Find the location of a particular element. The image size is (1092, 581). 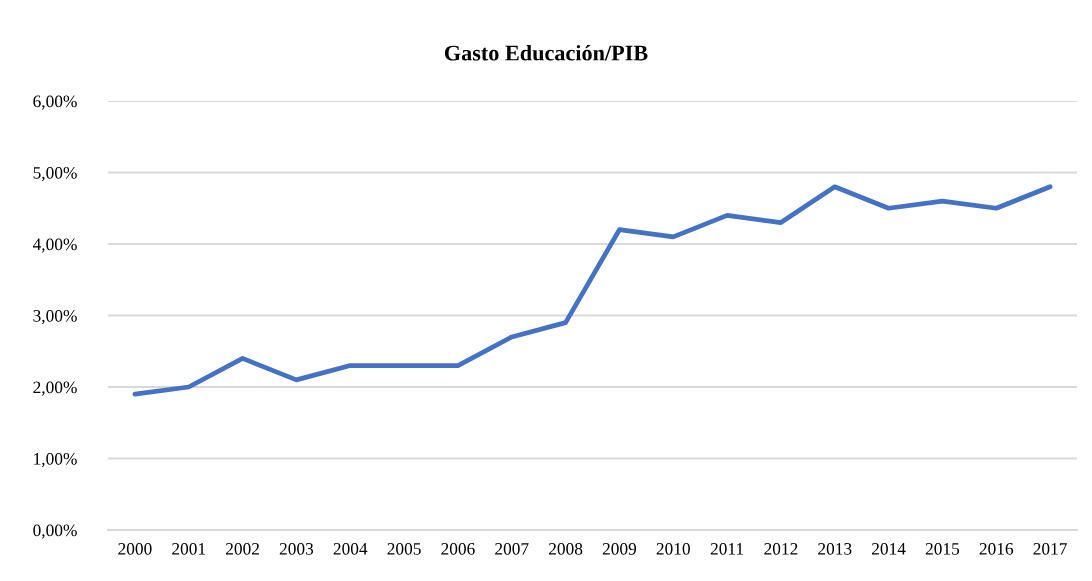

x-tick-label: 2014 is located at coordinates (888, 549).